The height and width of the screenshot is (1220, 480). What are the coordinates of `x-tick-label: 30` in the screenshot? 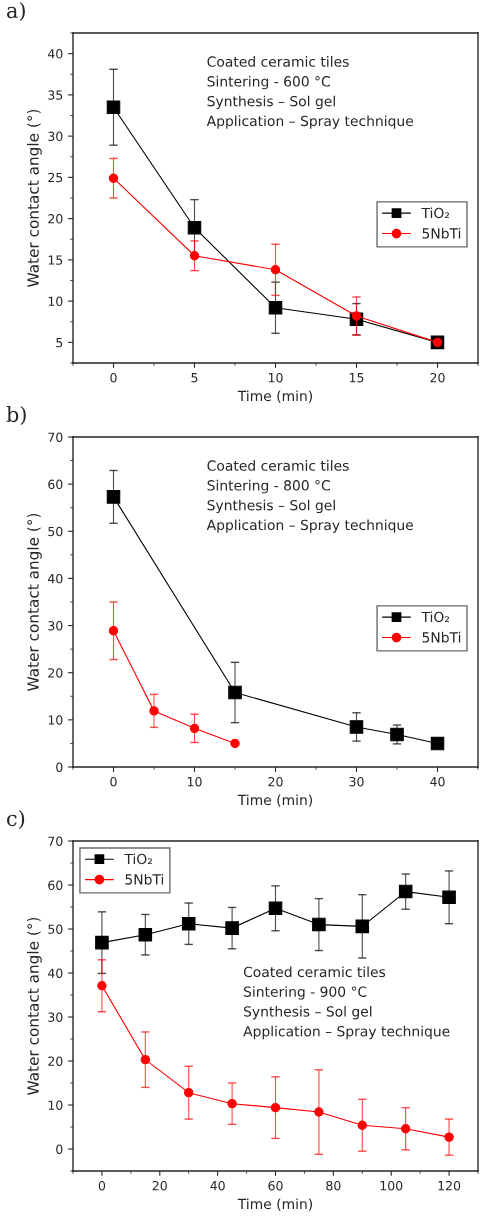 It's located at (356, 781).